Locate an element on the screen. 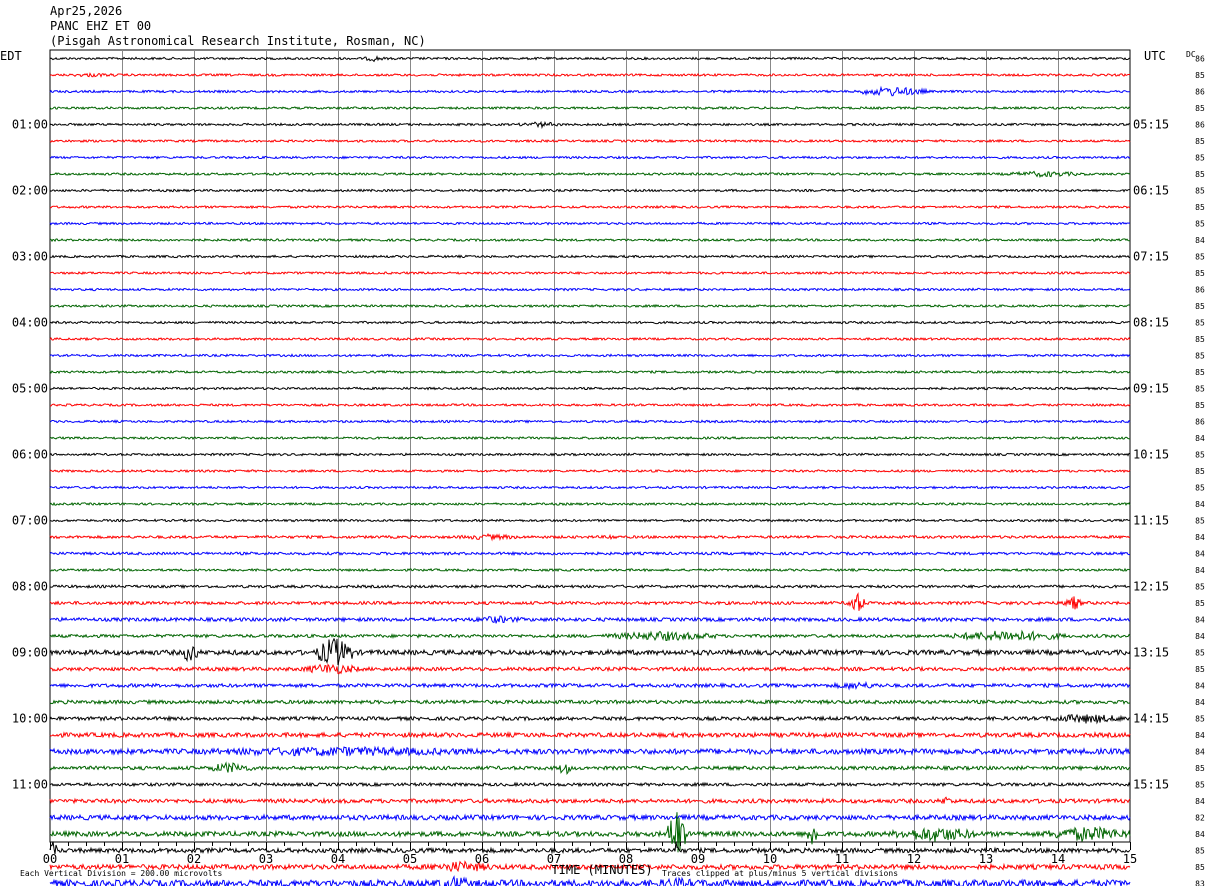 Image resolution: width=1210 pixels, height=886 pixels. x-tick-label: 07 is located at coordinates (554, 859).